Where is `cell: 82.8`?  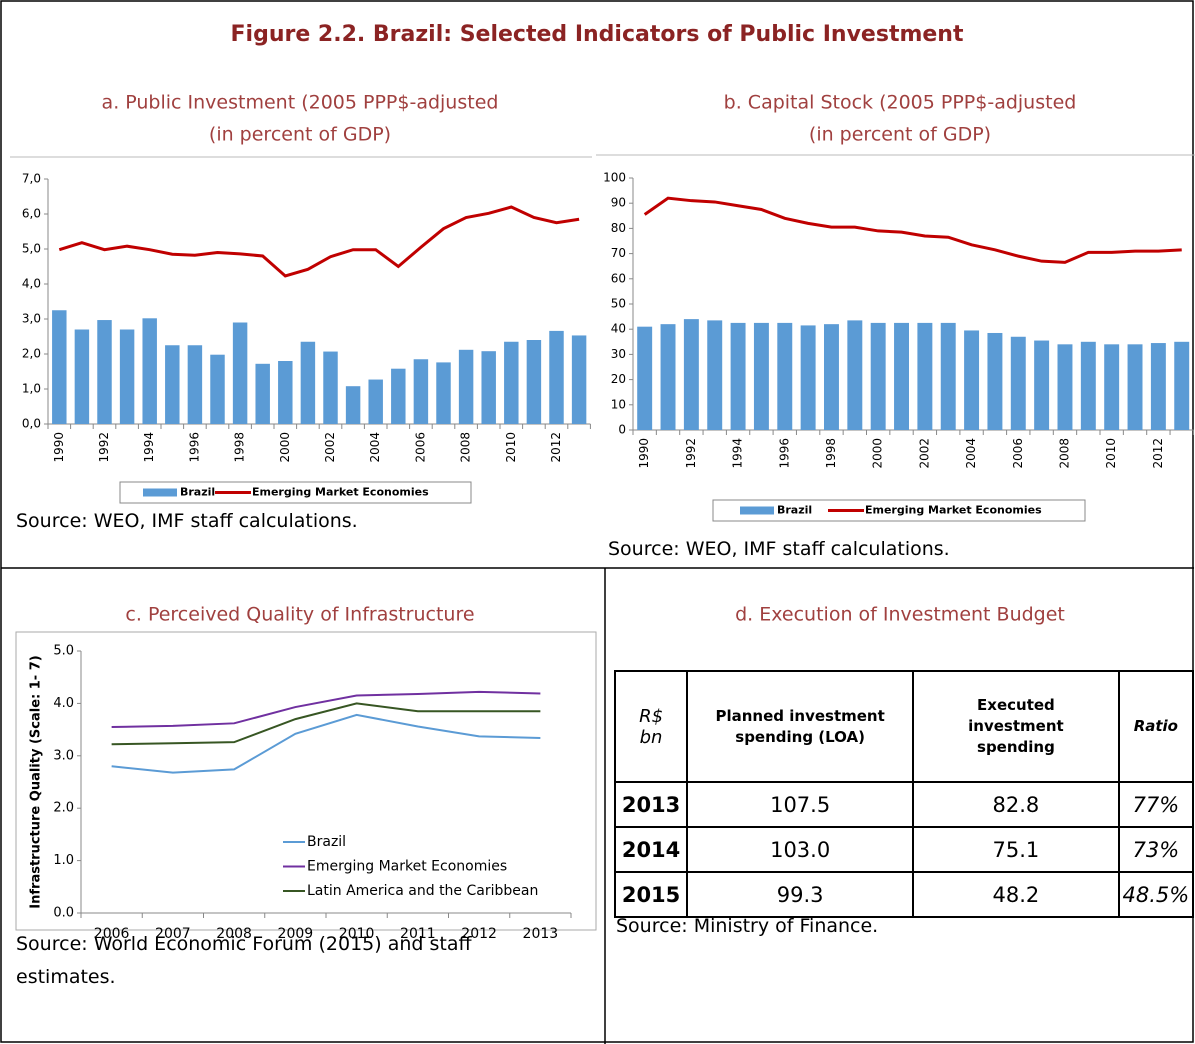 cell: 82.8 is located at coordinates (1016, 804).